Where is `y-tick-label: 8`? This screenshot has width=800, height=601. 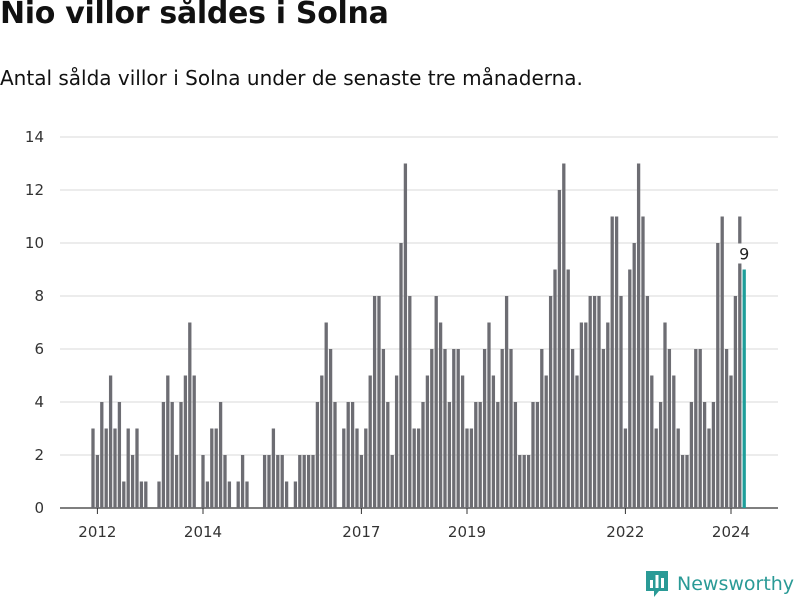 y-tick-label: 8 is located at coordinates (39, 296).